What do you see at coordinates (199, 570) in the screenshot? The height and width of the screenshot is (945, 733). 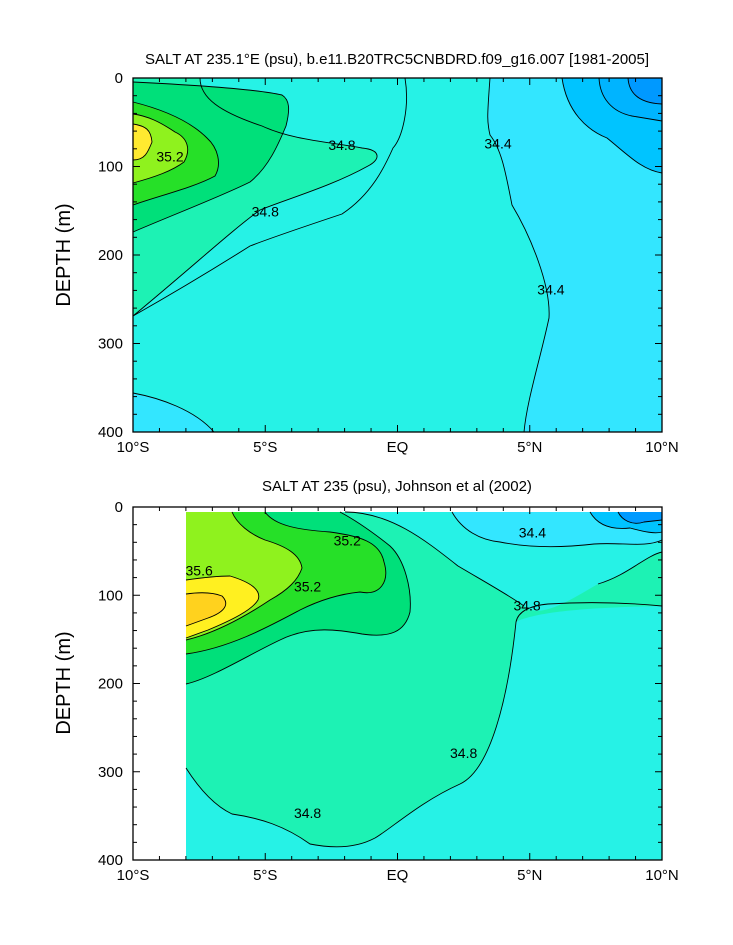 I see `contour-label: 35.6` at bounding box center [199, 570].